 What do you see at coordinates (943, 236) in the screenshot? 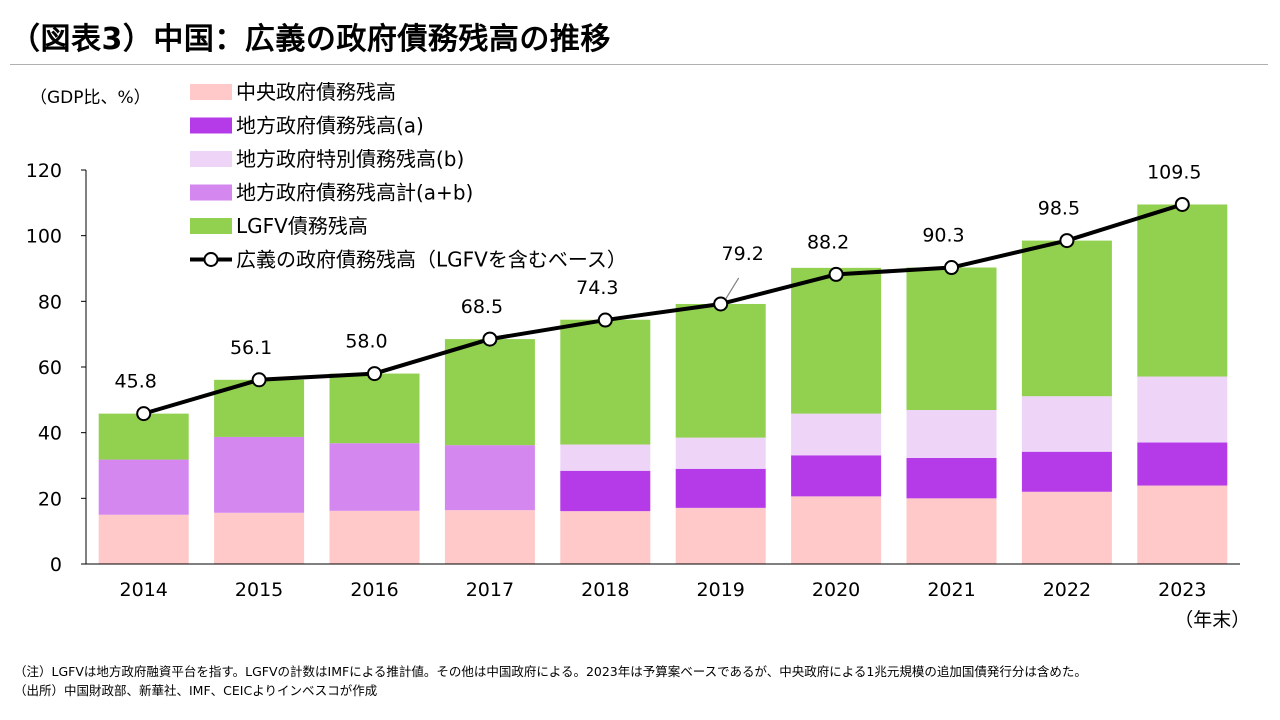
I see `data-label: 90.3` at bounding box center [943, 236].